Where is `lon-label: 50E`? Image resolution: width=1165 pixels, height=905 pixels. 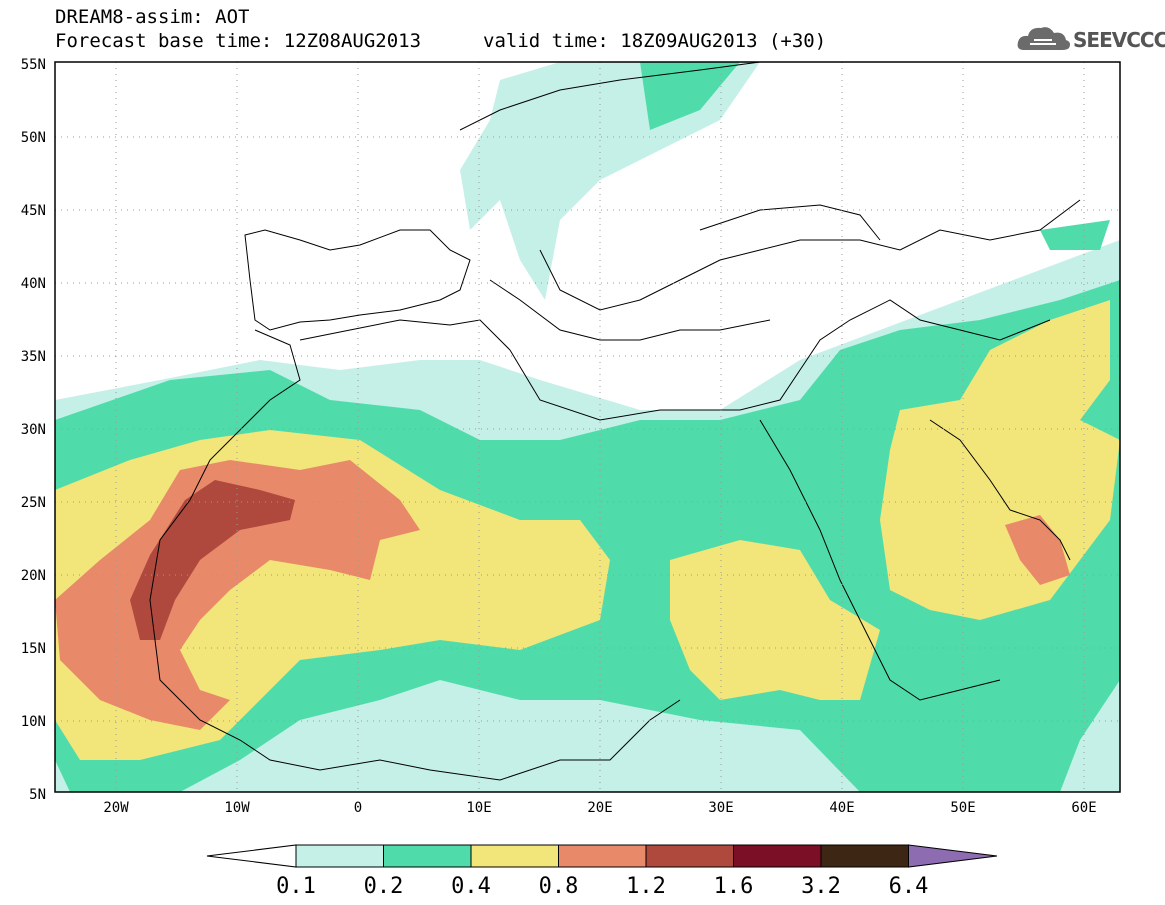 lon-label: 50E is located at coordinates (962, 808).